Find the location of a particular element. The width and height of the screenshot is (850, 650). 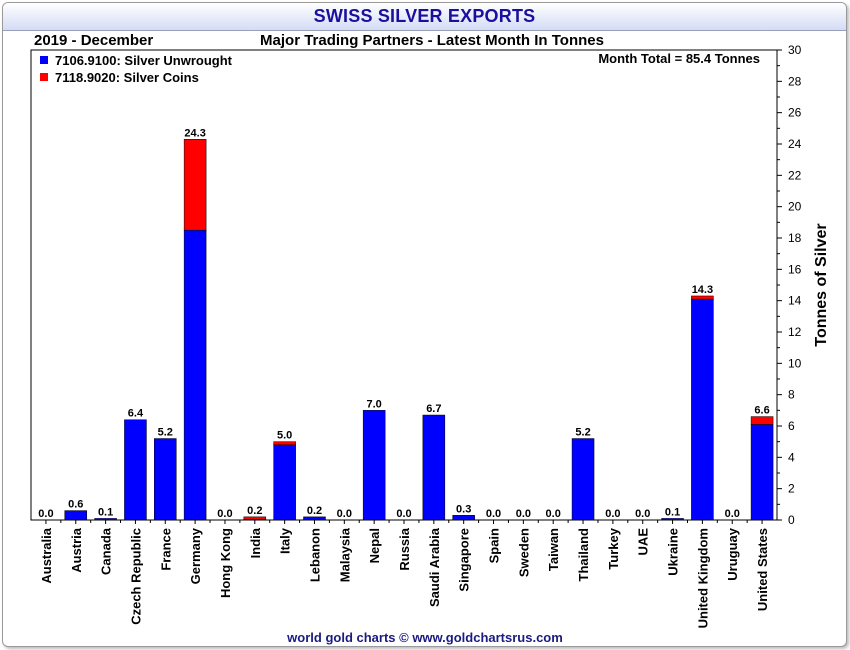

data-label-ukraine: 0.1 is located at coordinates (672, 512).